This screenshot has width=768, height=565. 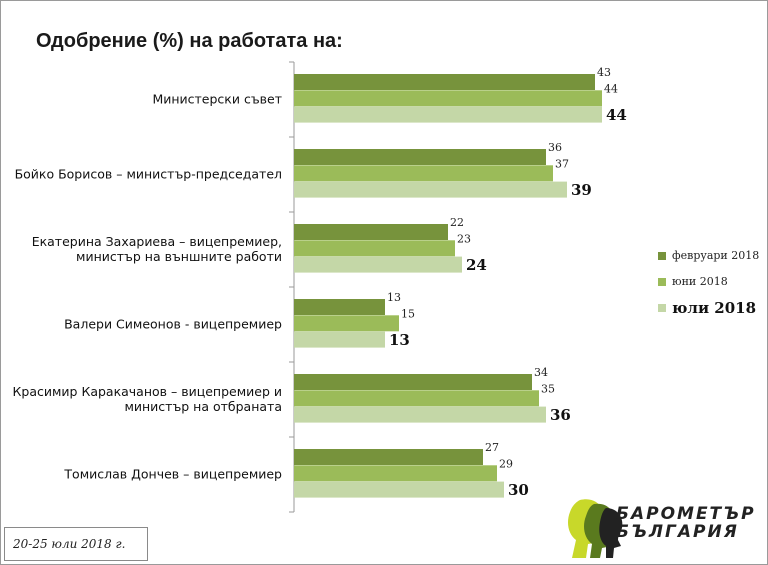 I want to click on category-label: Томислав Дончев – вицепремиер, so click(x=172, y=474).